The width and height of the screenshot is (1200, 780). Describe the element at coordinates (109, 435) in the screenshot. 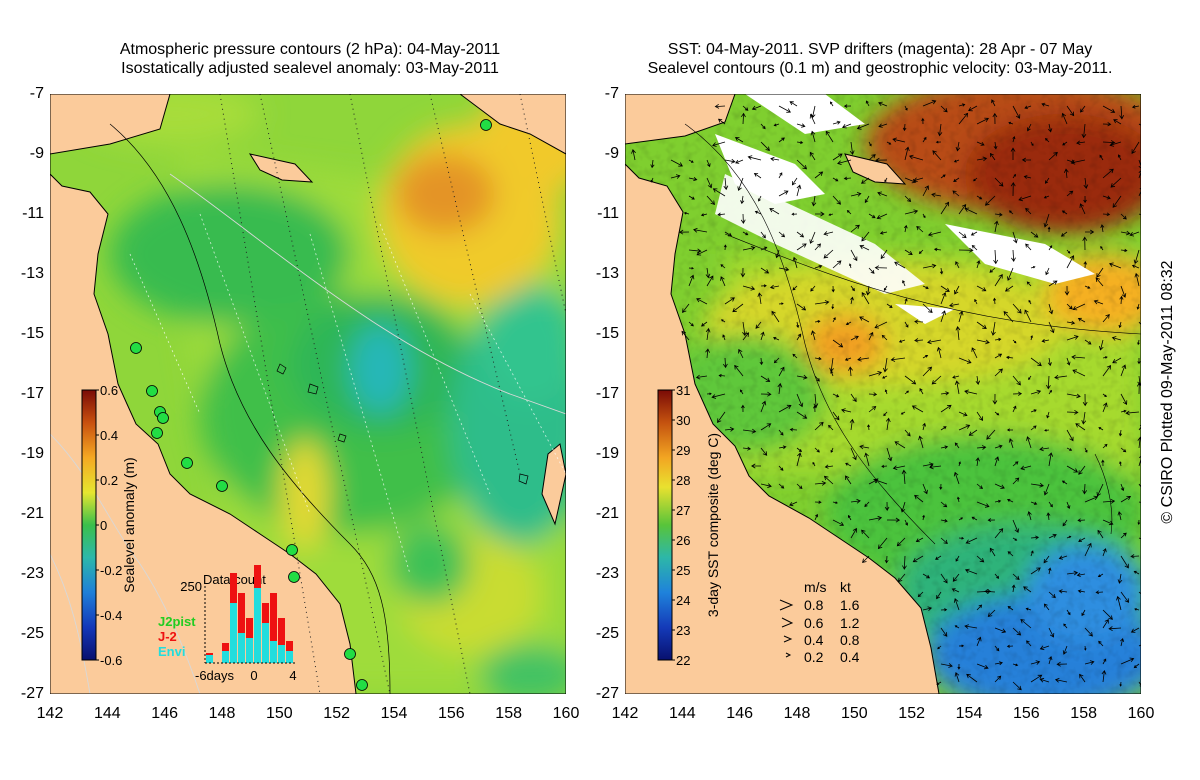

I see `sealevel-colorbar-tick: 0.4` at that location.